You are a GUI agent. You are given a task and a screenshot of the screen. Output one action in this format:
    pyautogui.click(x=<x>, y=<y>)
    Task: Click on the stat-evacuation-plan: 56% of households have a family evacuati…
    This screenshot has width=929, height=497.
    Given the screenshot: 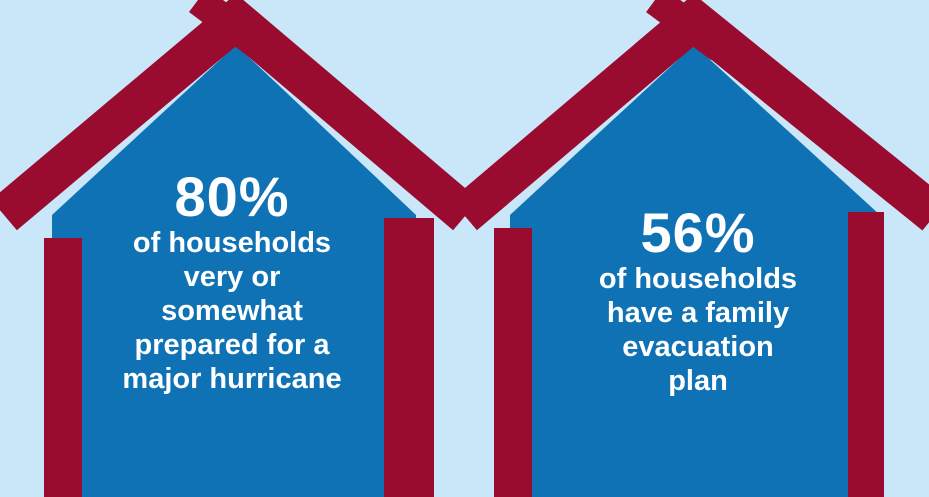 What is the action you would take?
    pyautogui.click(x=698, y=301)
    